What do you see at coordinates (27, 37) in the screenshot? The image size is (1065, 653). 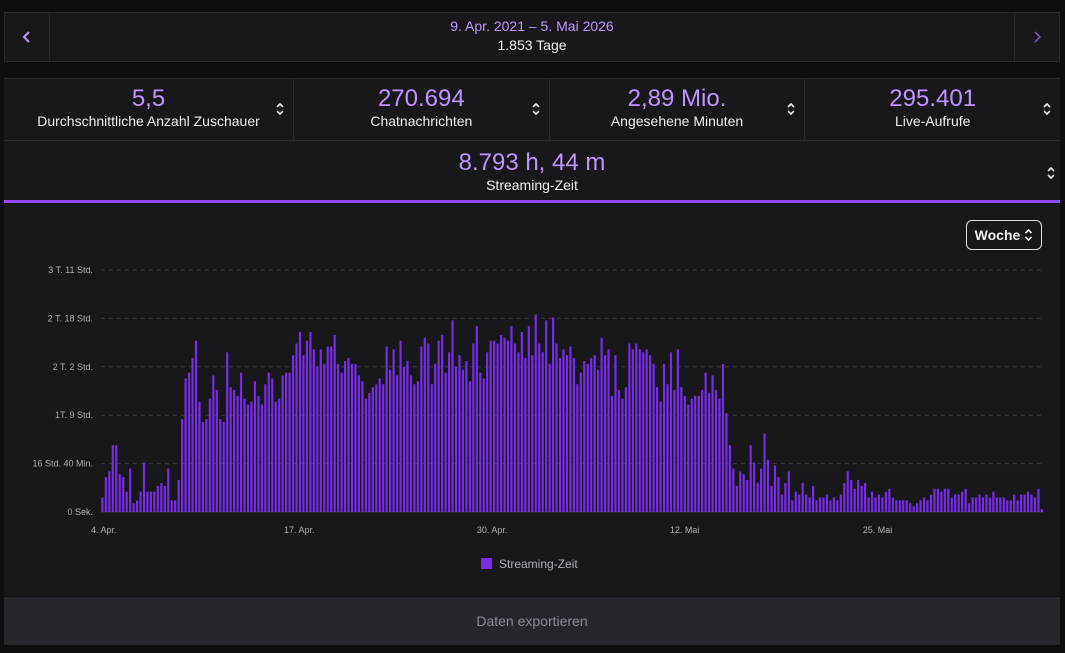 I see `previous-range-button` at bounding box center [27, 37].